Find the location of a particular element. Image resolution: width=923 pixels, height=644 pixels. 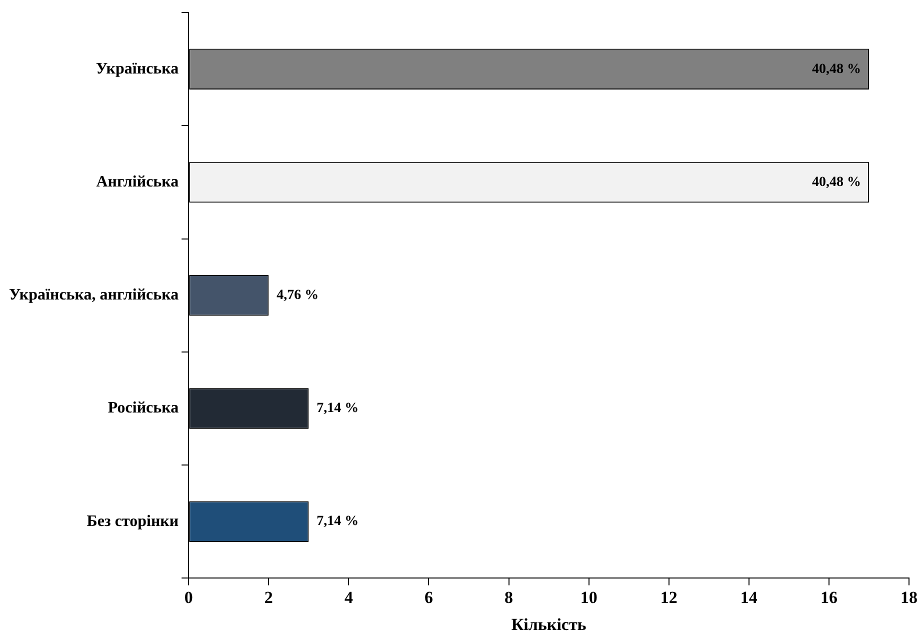

x-tick-label: 10 is located at coordinates (589, 597).